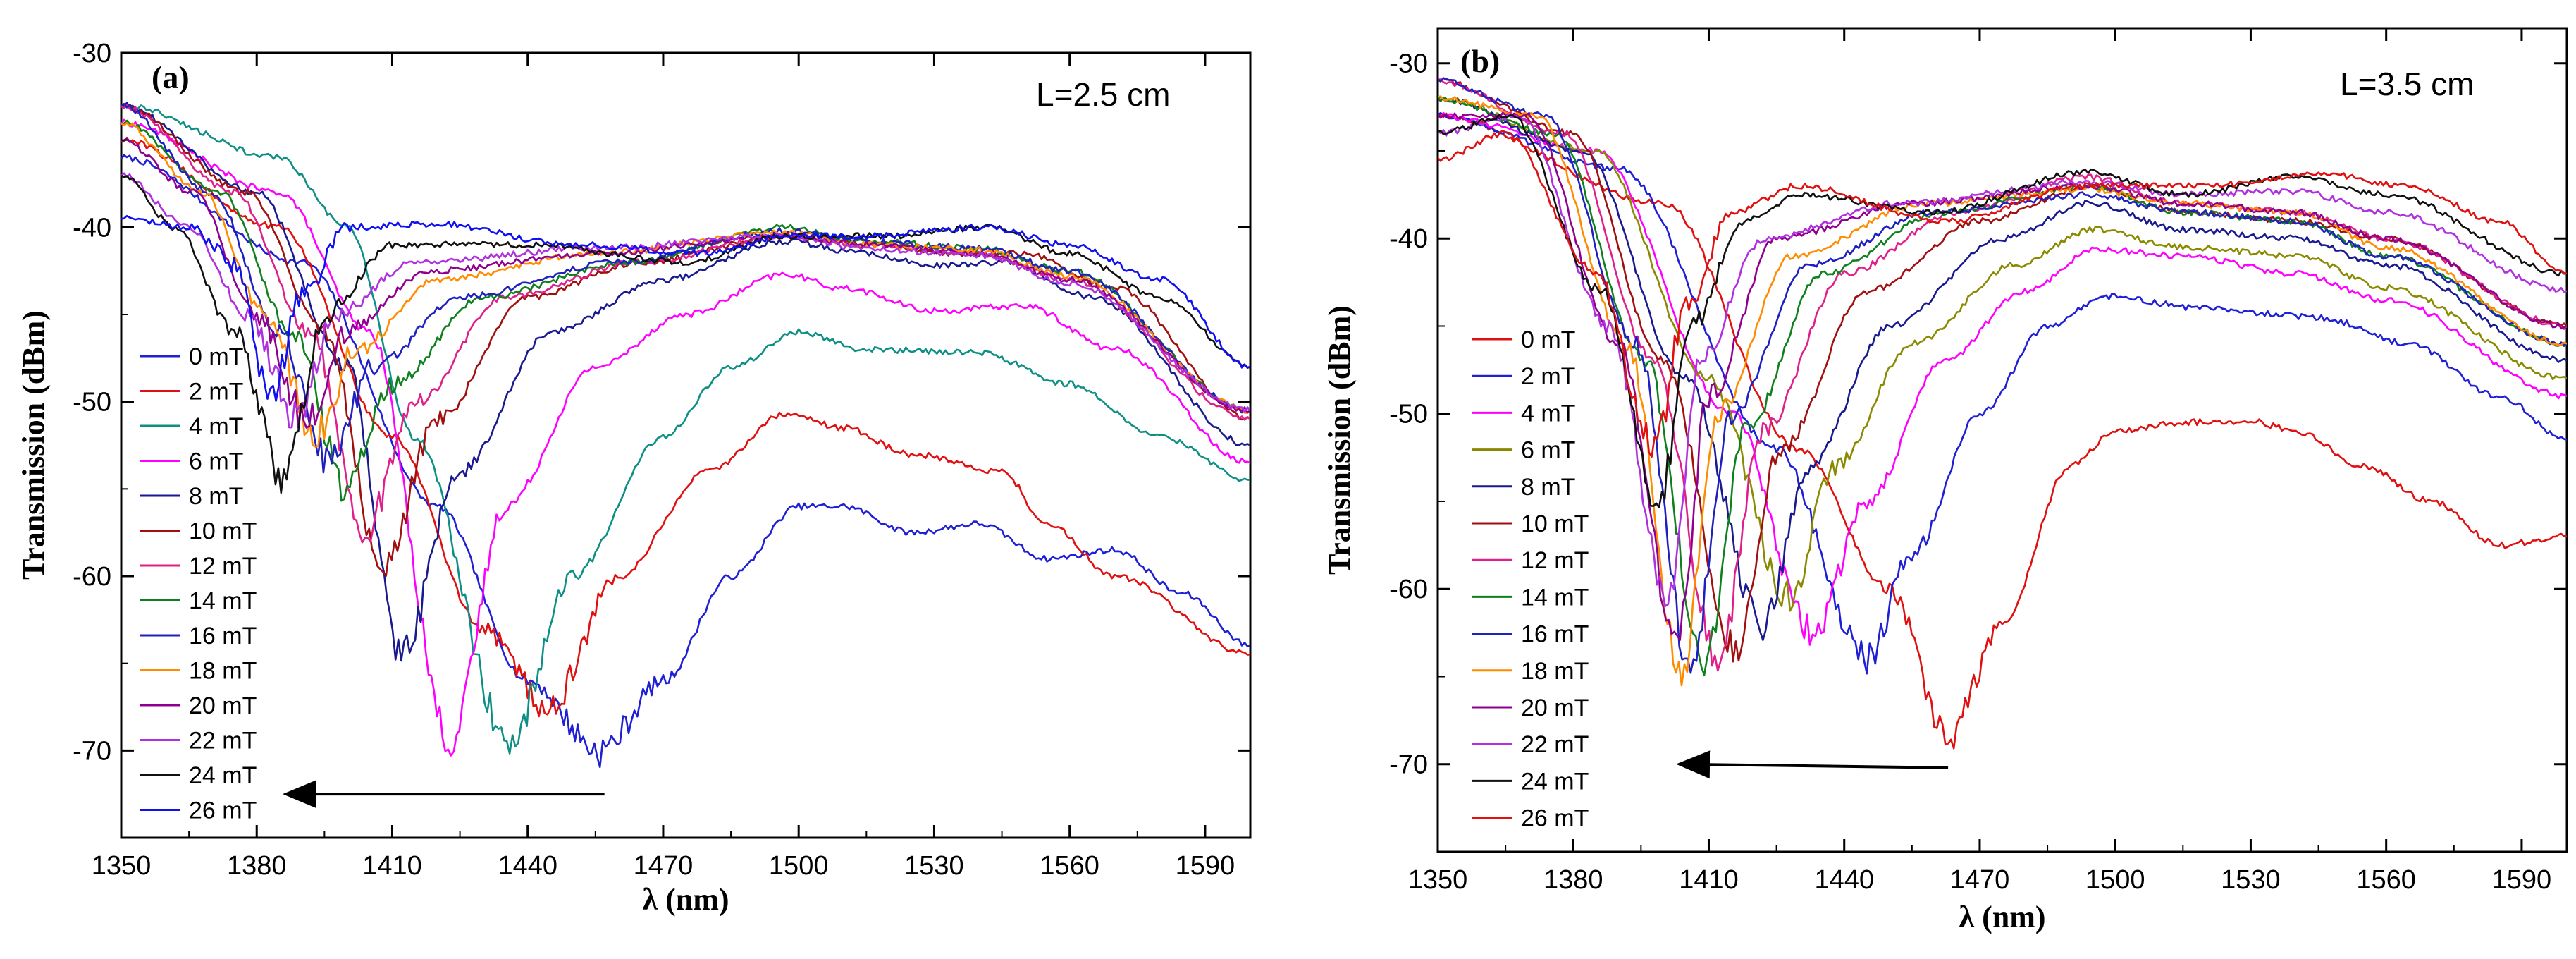  What do you see at coordinates (171, 77) in the screenshot?
I see `panel-label: (a)` at bounding box center [171, 77].